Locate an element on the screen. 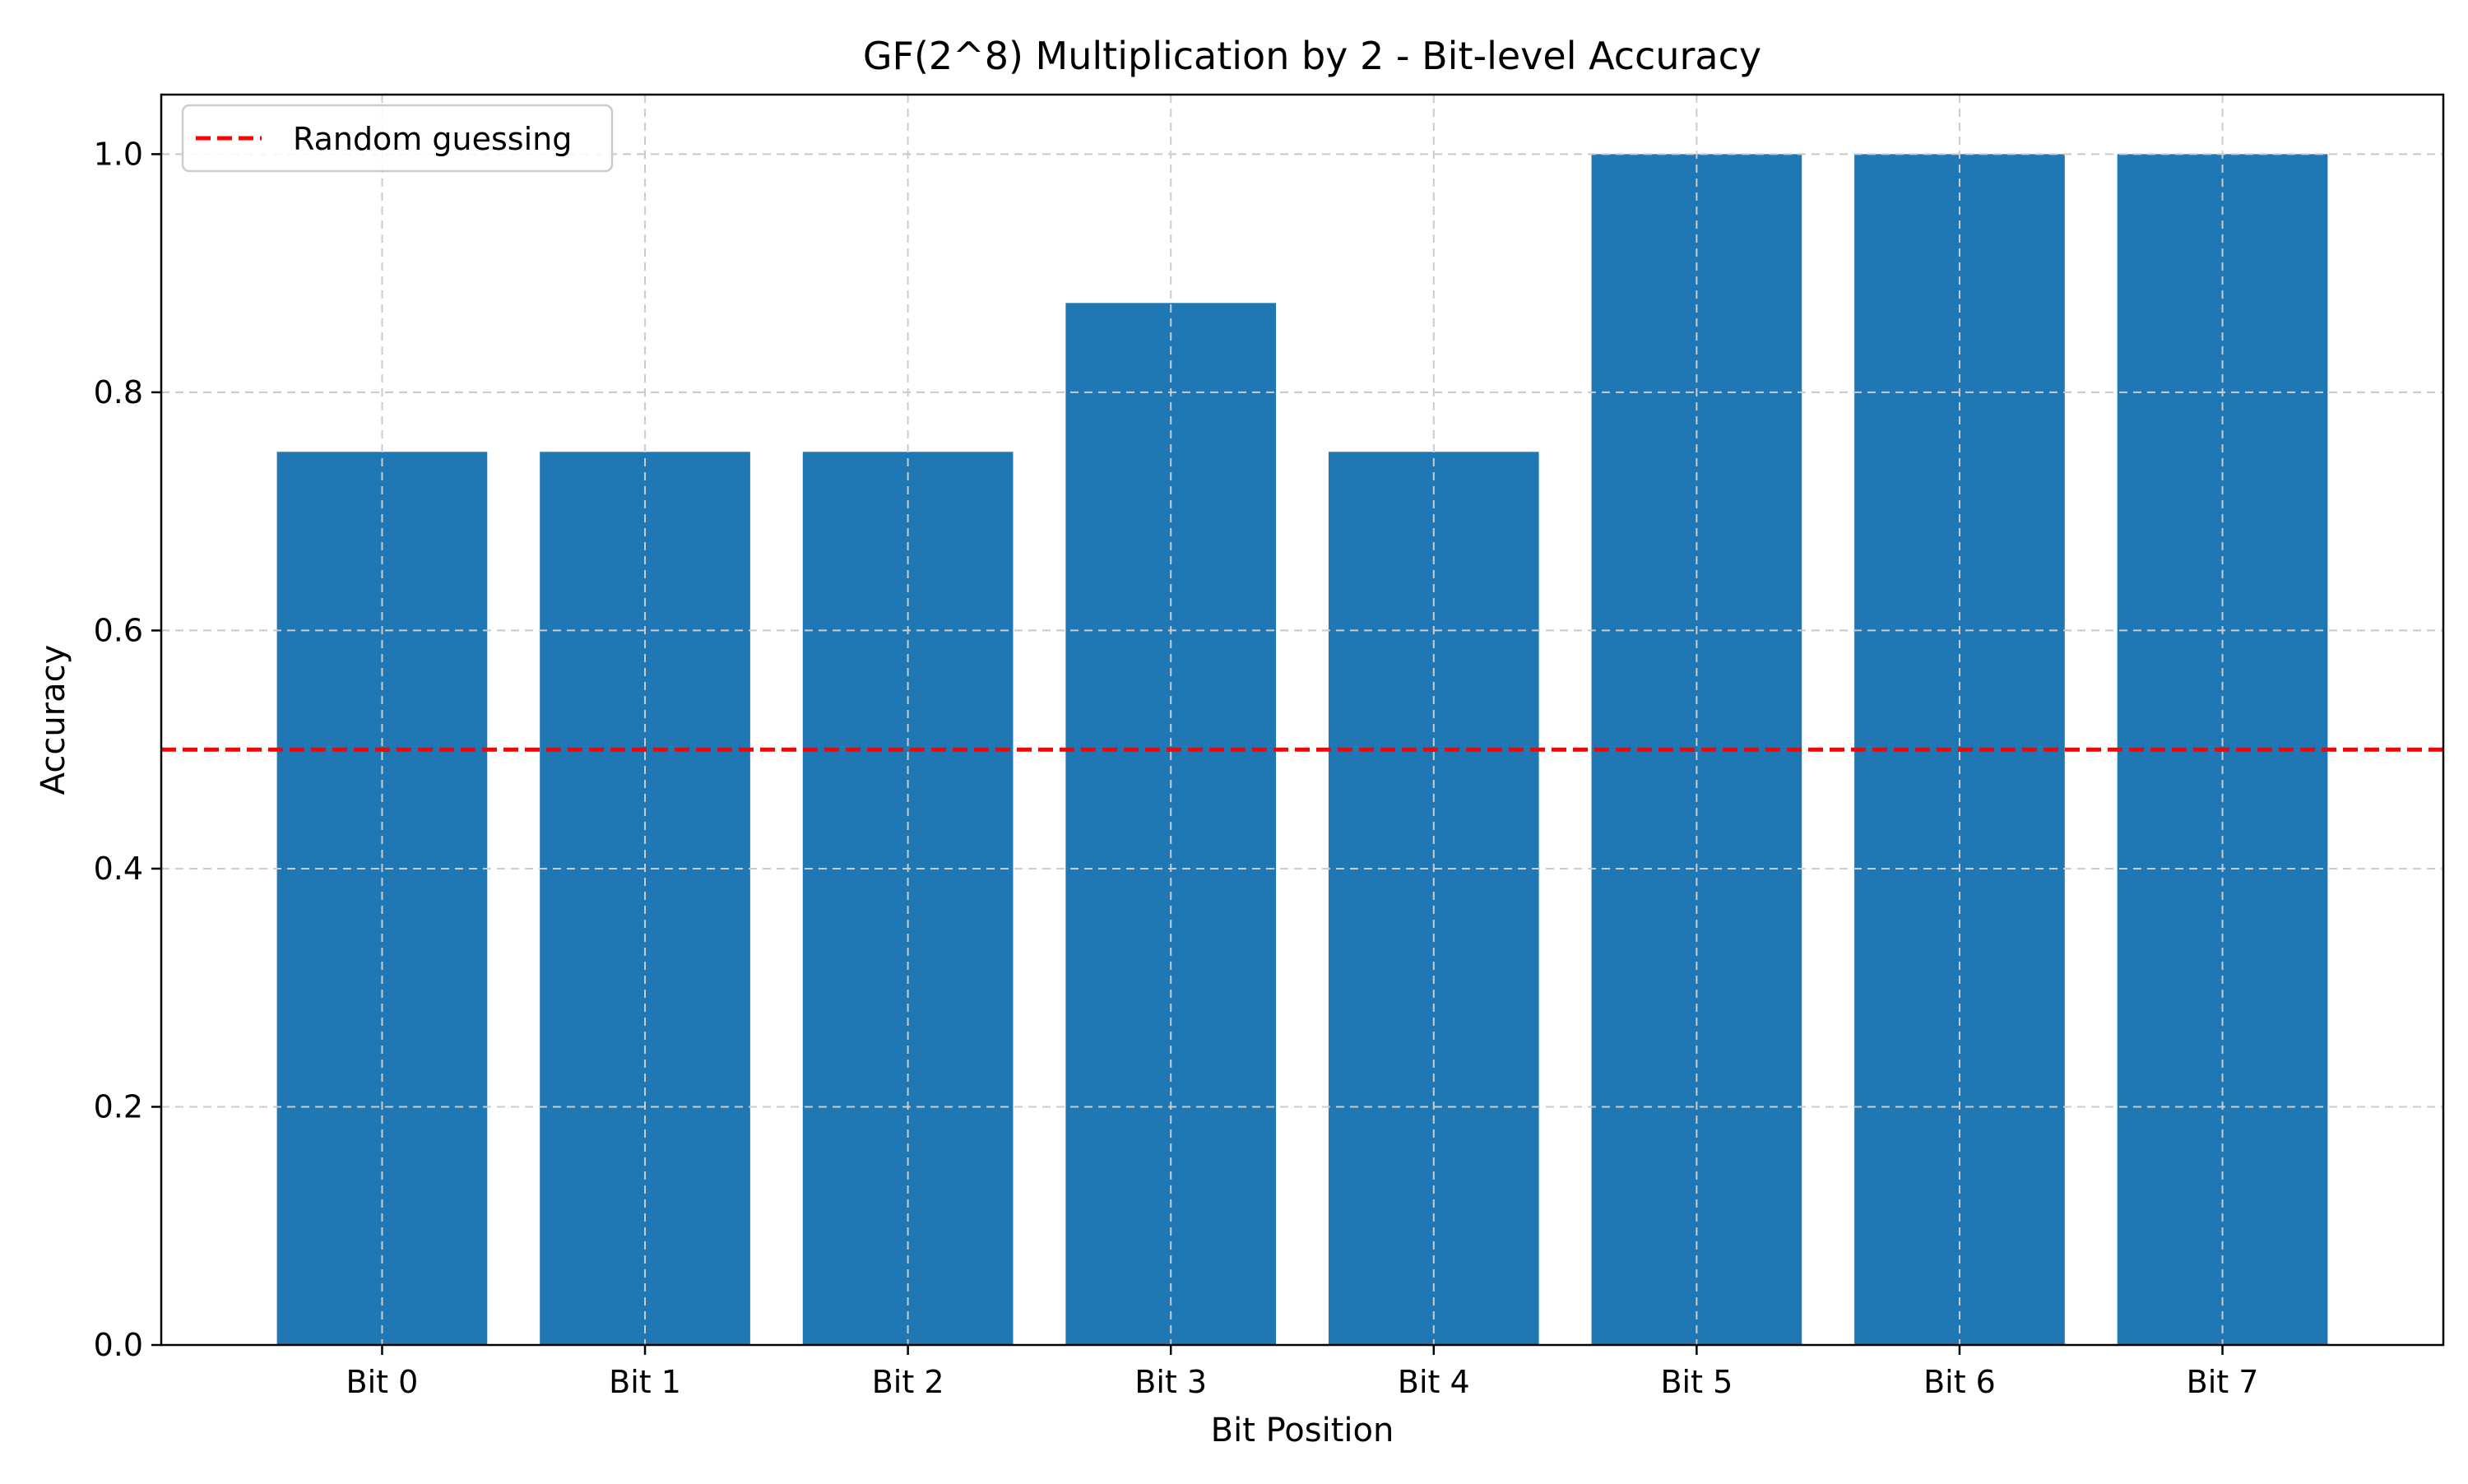 The height and width of the screenshot is (1484, 2468). x-tick-label: Bit 5 is located at coordinates (1696, 1382).